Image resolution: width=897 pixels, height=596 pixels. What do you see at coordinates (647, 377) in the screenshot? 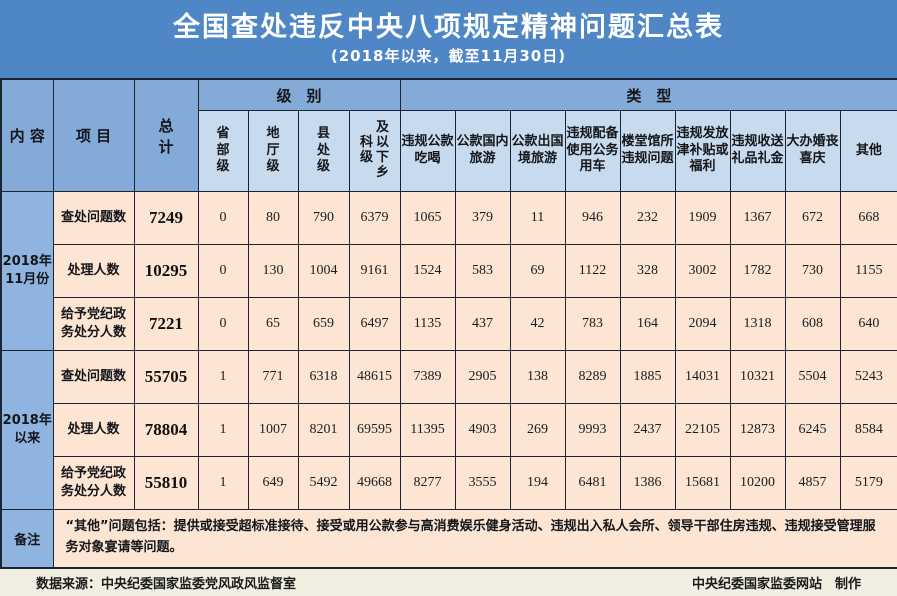
I see `data-cell: 1885` at bounding box center [647, 377].